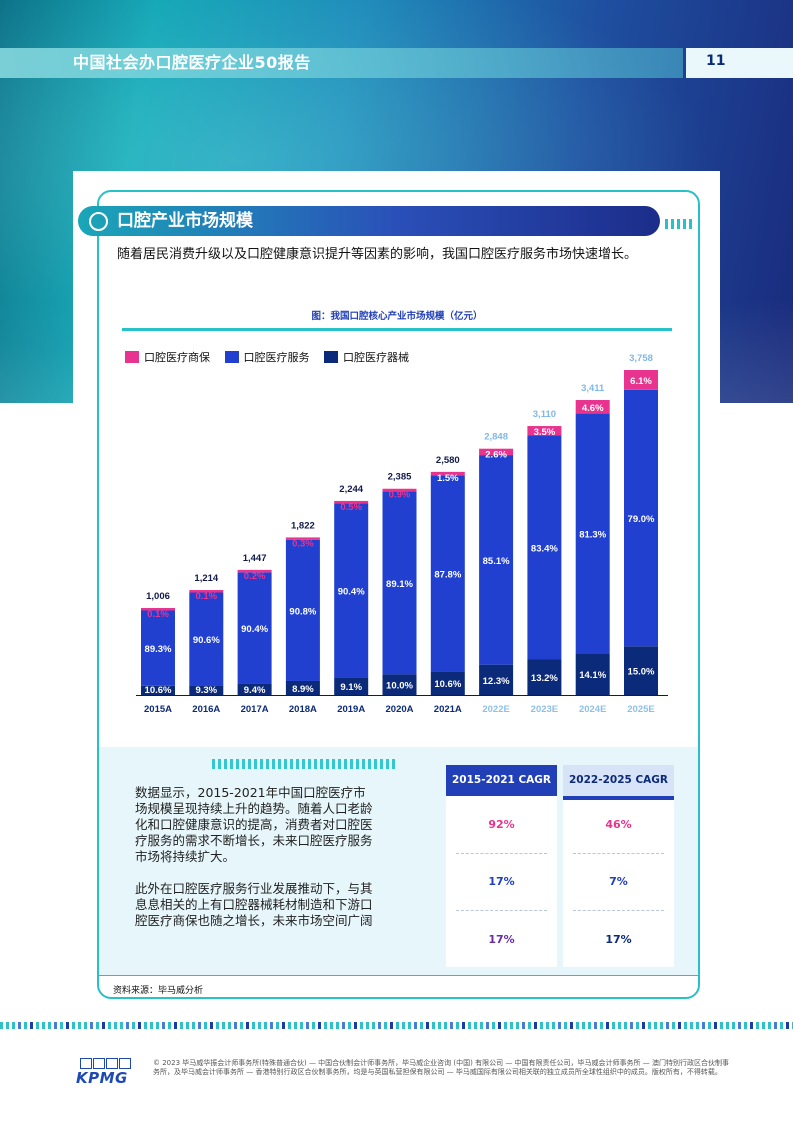 The width and height of the screenshot is (793, 1122). I want to click on cagr-header: 2022-2025 CAGR, so click(618, 780).